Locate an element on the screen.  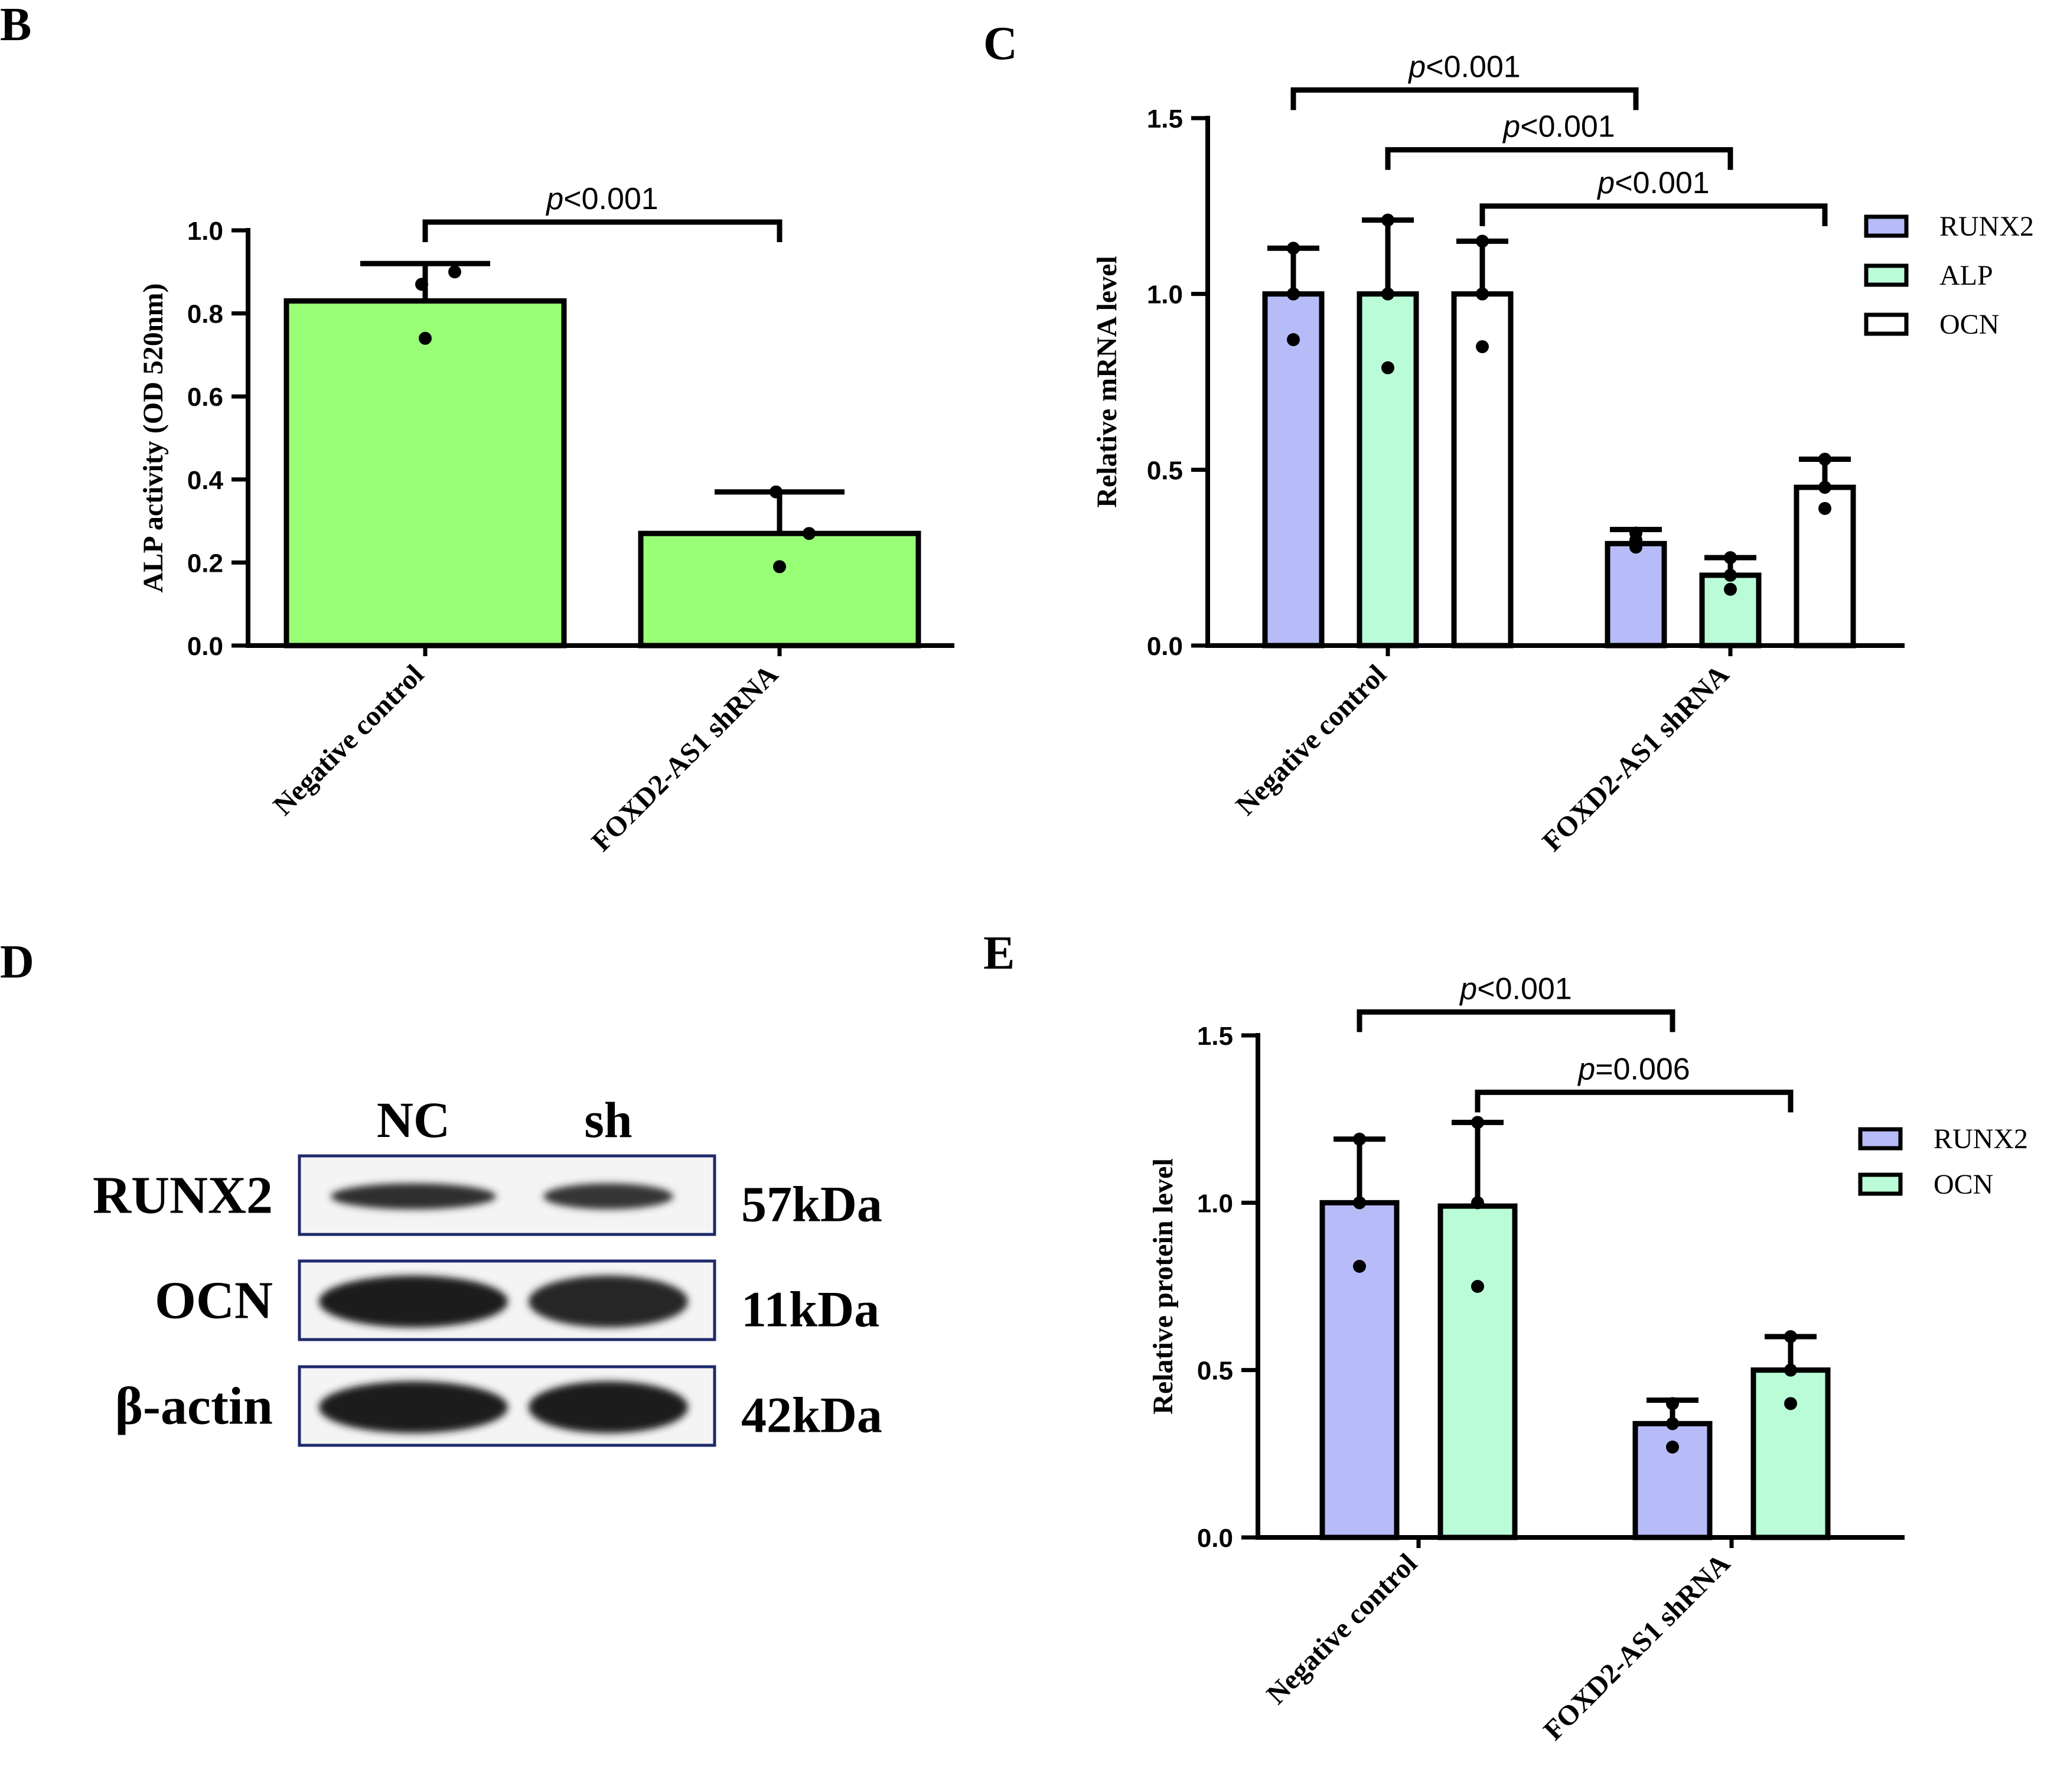
p-value: =0.006 is located at coordinates (1642, 1069).